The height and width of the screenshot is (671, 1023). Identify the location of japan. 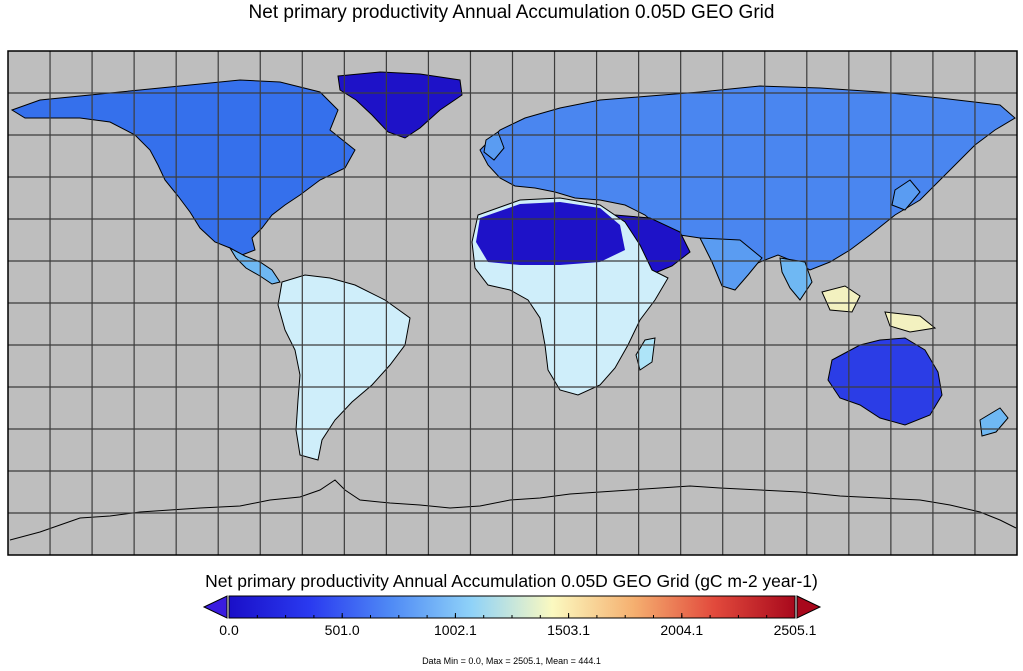
(906, 195).